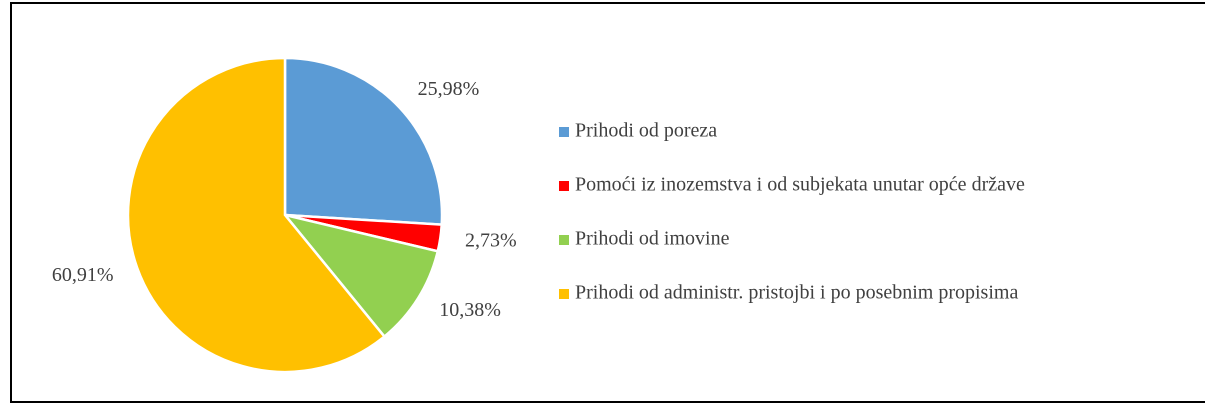 Image resolution: width=1205 pixels, height=405 pixels. What do you see at coordinates (646, 131) in the screenshot?
I see `legend-label: Prihodi od poreza` at bounding box center [646, 131].